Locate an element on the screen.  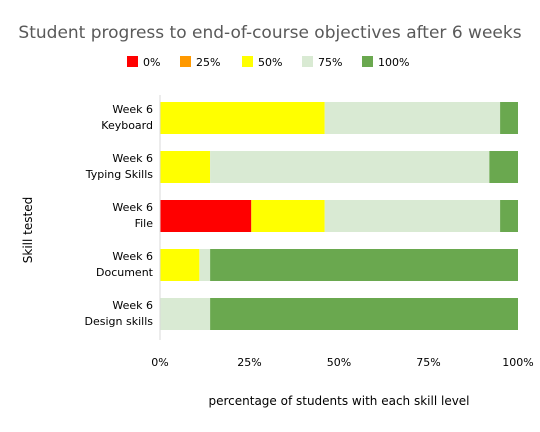
x-tick-1: 25% is located at coordinates (249, 362).